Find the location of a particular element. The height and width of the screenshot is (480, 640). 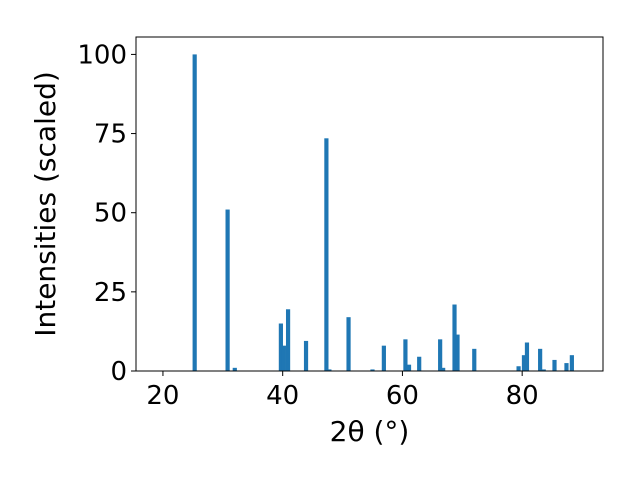

x-tick-label: 20 is located at coordinates (162, 396).